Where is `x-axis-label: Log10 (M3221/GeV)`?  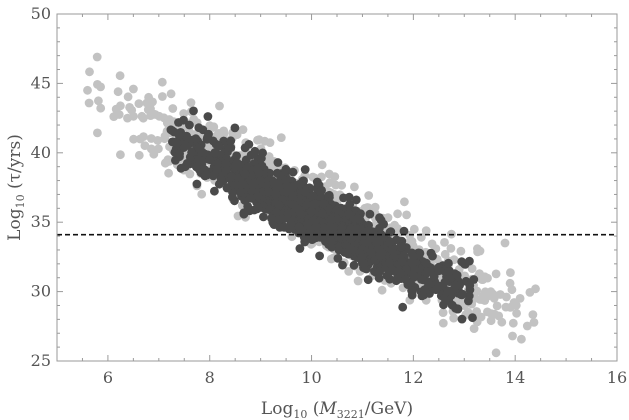 x-axis-label: Log10 (M3221/GeV) is located at coordinates (337, 409).